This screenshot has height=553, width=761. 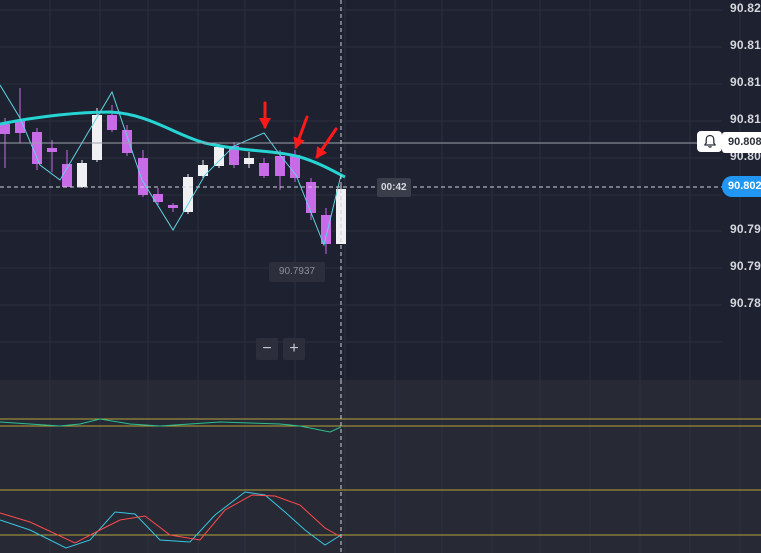 I want to click on stochastic-d-line, so click(x=171, y=519).